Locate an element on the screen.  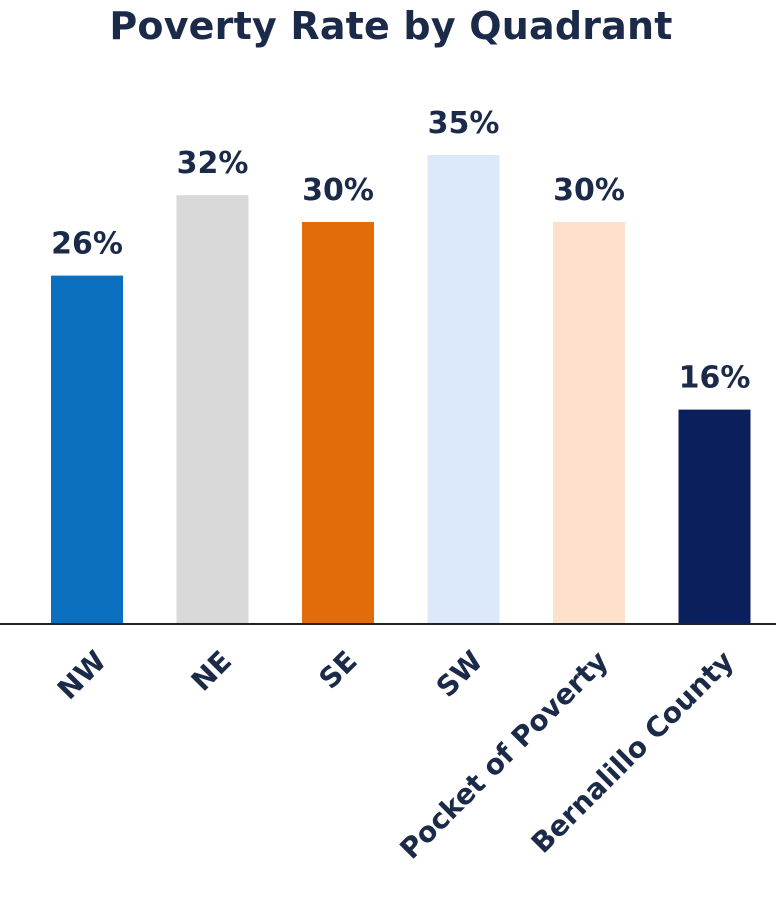
x-tick-label-0: NW is located at coordinates (82, 675).